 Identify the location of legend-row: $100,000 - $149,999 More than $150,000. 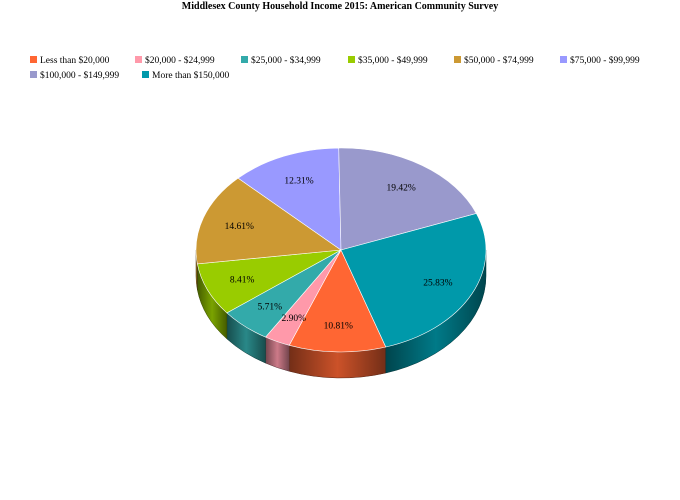
(350, 78).